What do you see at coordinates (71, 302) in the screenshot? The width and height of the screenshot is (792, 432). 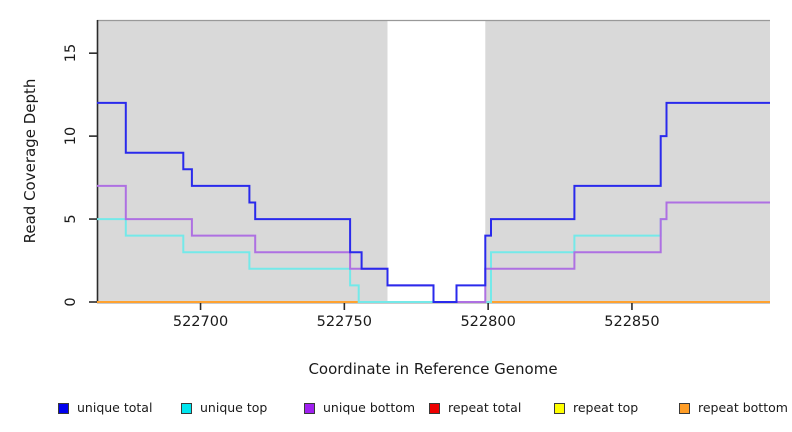 I see `y-tick-label: 0` at bounding box center [71, 302].